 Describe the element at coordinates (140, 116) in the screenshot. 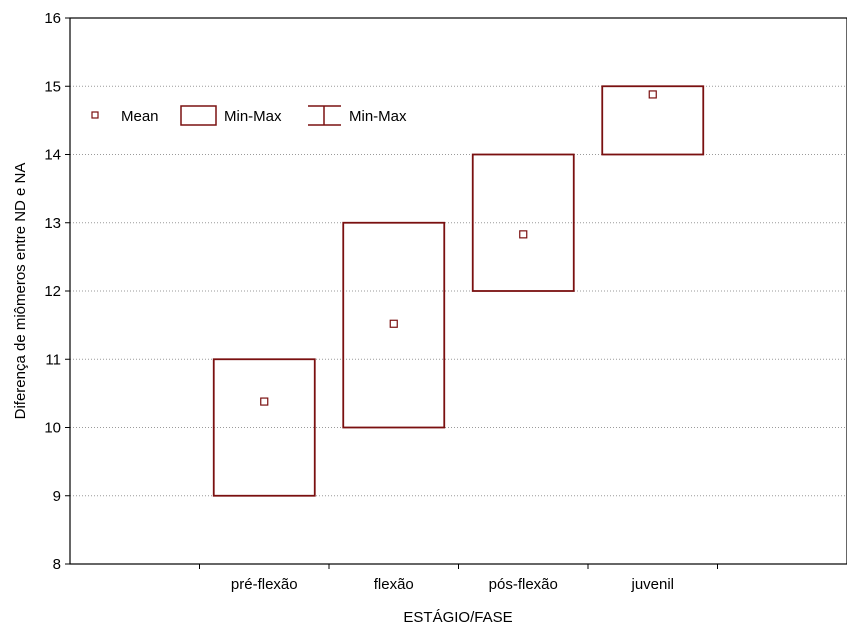

I see `legend-mean-label: Mean` at that location.